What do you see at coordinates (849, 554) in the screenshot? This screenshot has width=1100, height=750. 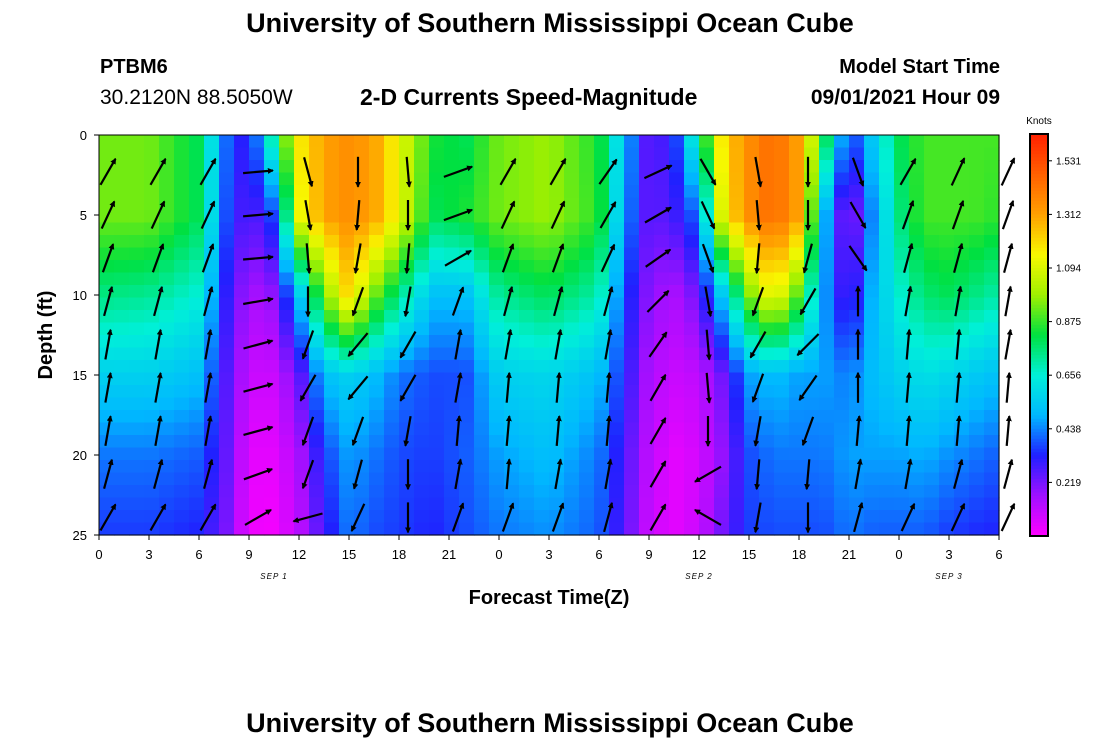 I see `x-tick-label: 21` at bounding box center [849, 554].